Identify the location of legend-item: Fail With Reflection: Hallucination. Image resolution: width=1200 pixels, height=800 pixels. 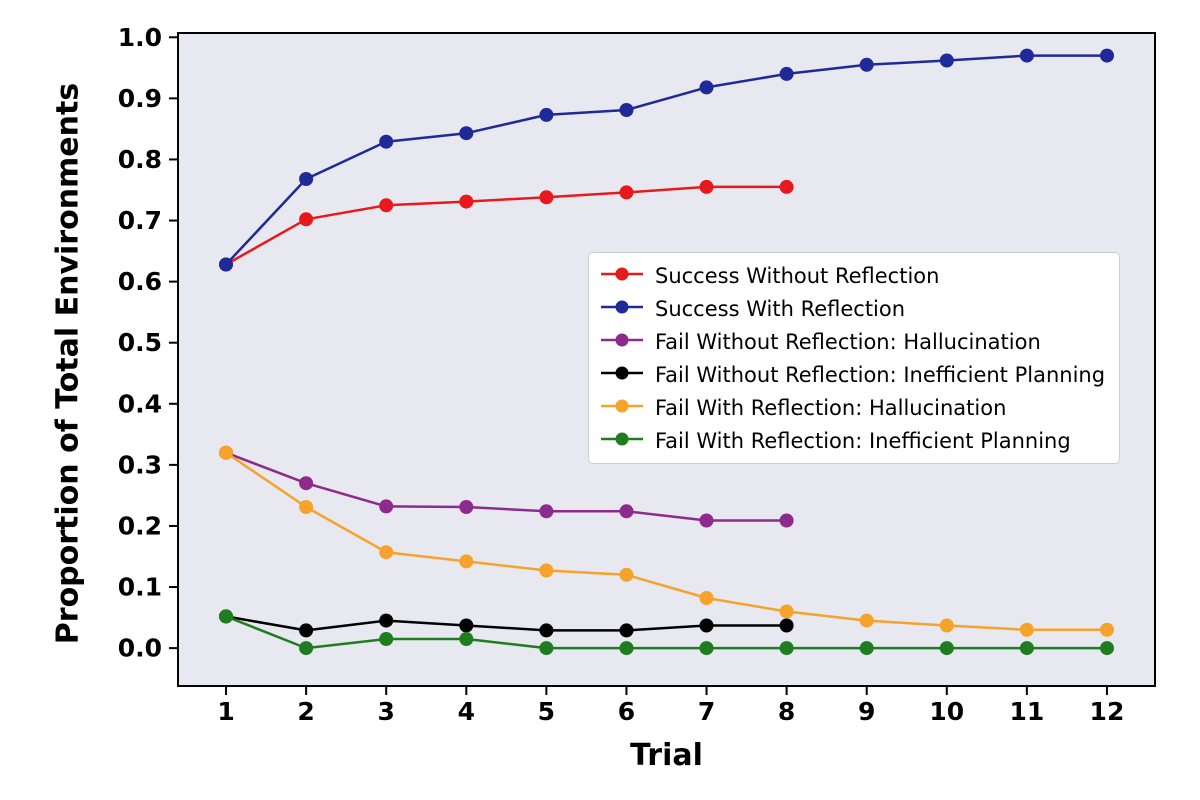
(852, 407).